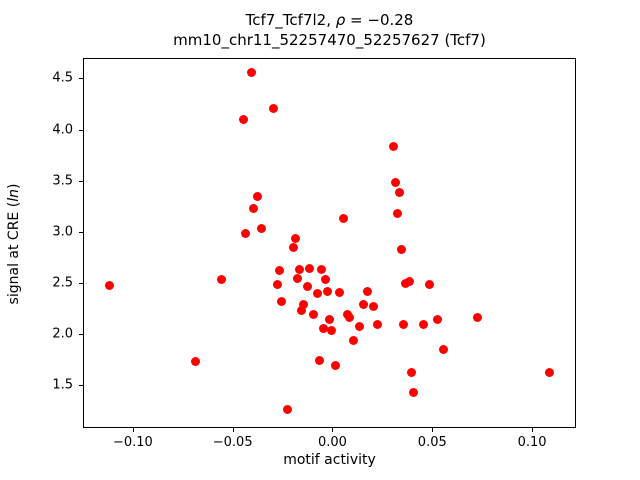 The width and height of the screenshot is (640, 480). Describe the element at coordinates (432, 442) in the screenshot. I see `x-tick-label: 0.05` at that location.